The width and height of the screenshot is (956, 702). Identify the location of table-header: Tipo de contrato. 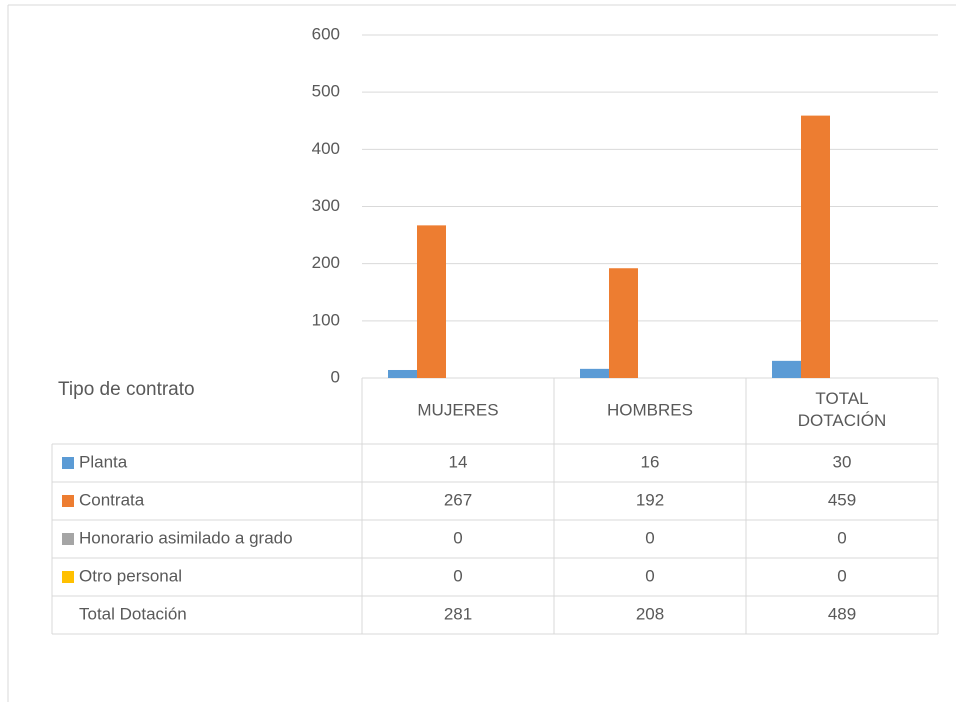
(126, 389).